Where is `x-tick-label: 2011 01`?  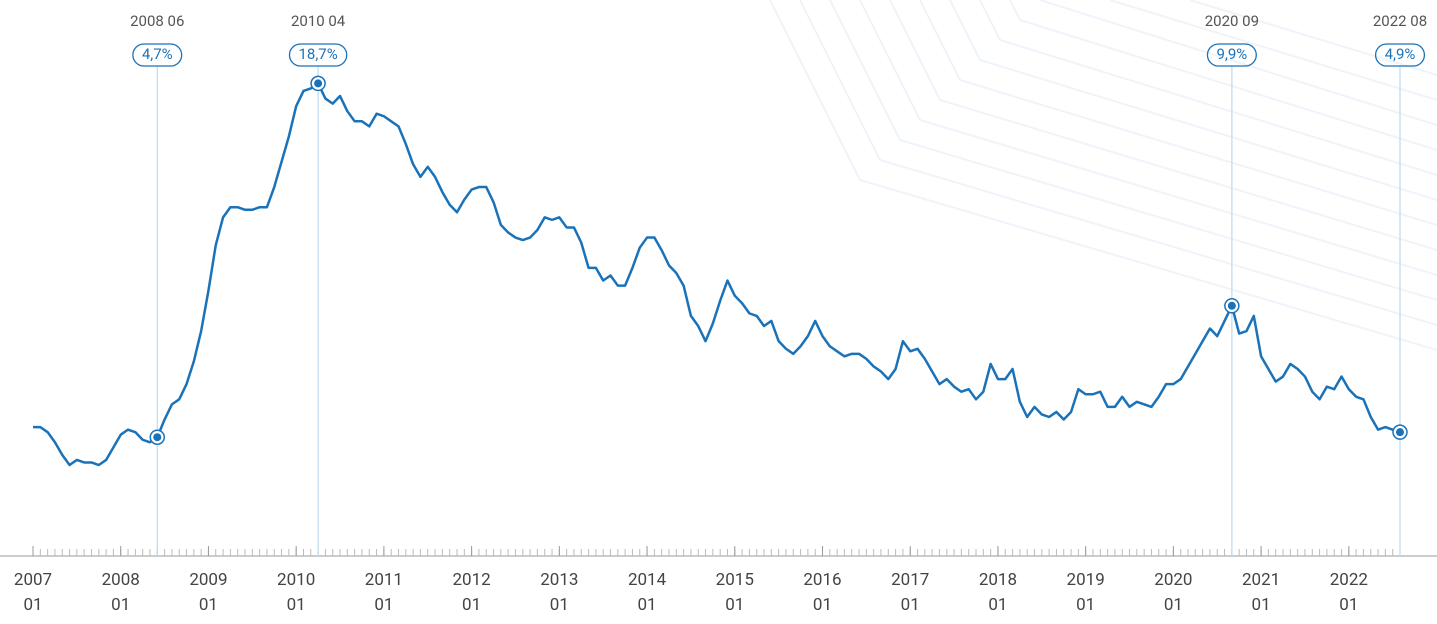
x-tick-label: 2011 01 is located at coordinates (383, 592).